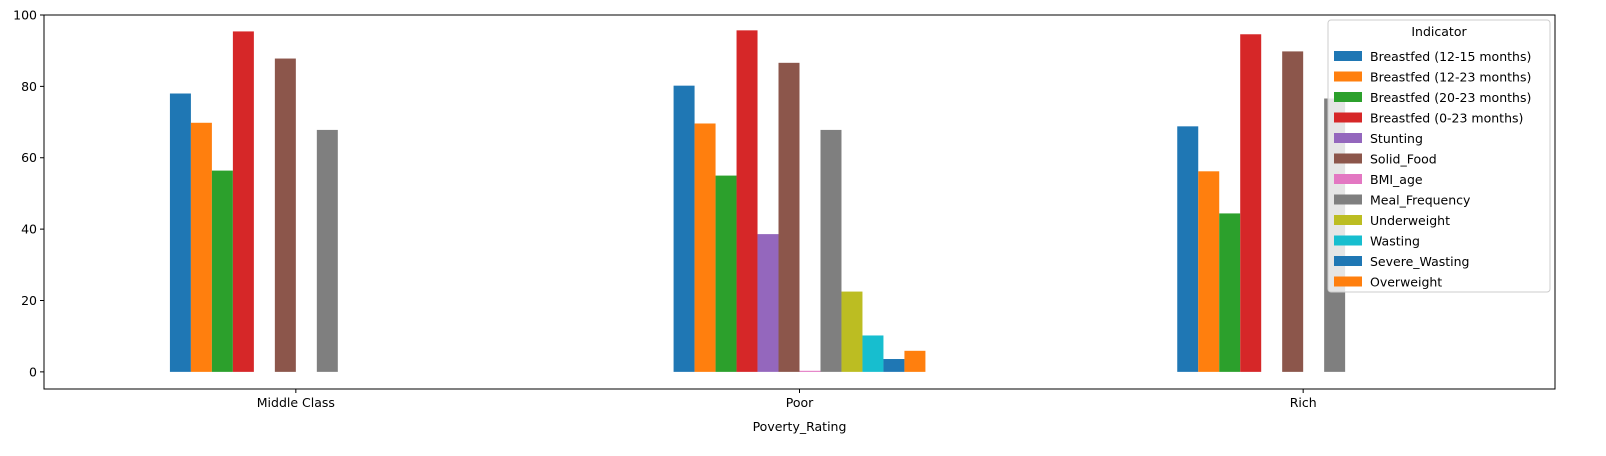 The image size is (1606, 456). Describe the element at coordinates (29, 86) in the screenshot. I see `y-tick-label: 80` at that location.